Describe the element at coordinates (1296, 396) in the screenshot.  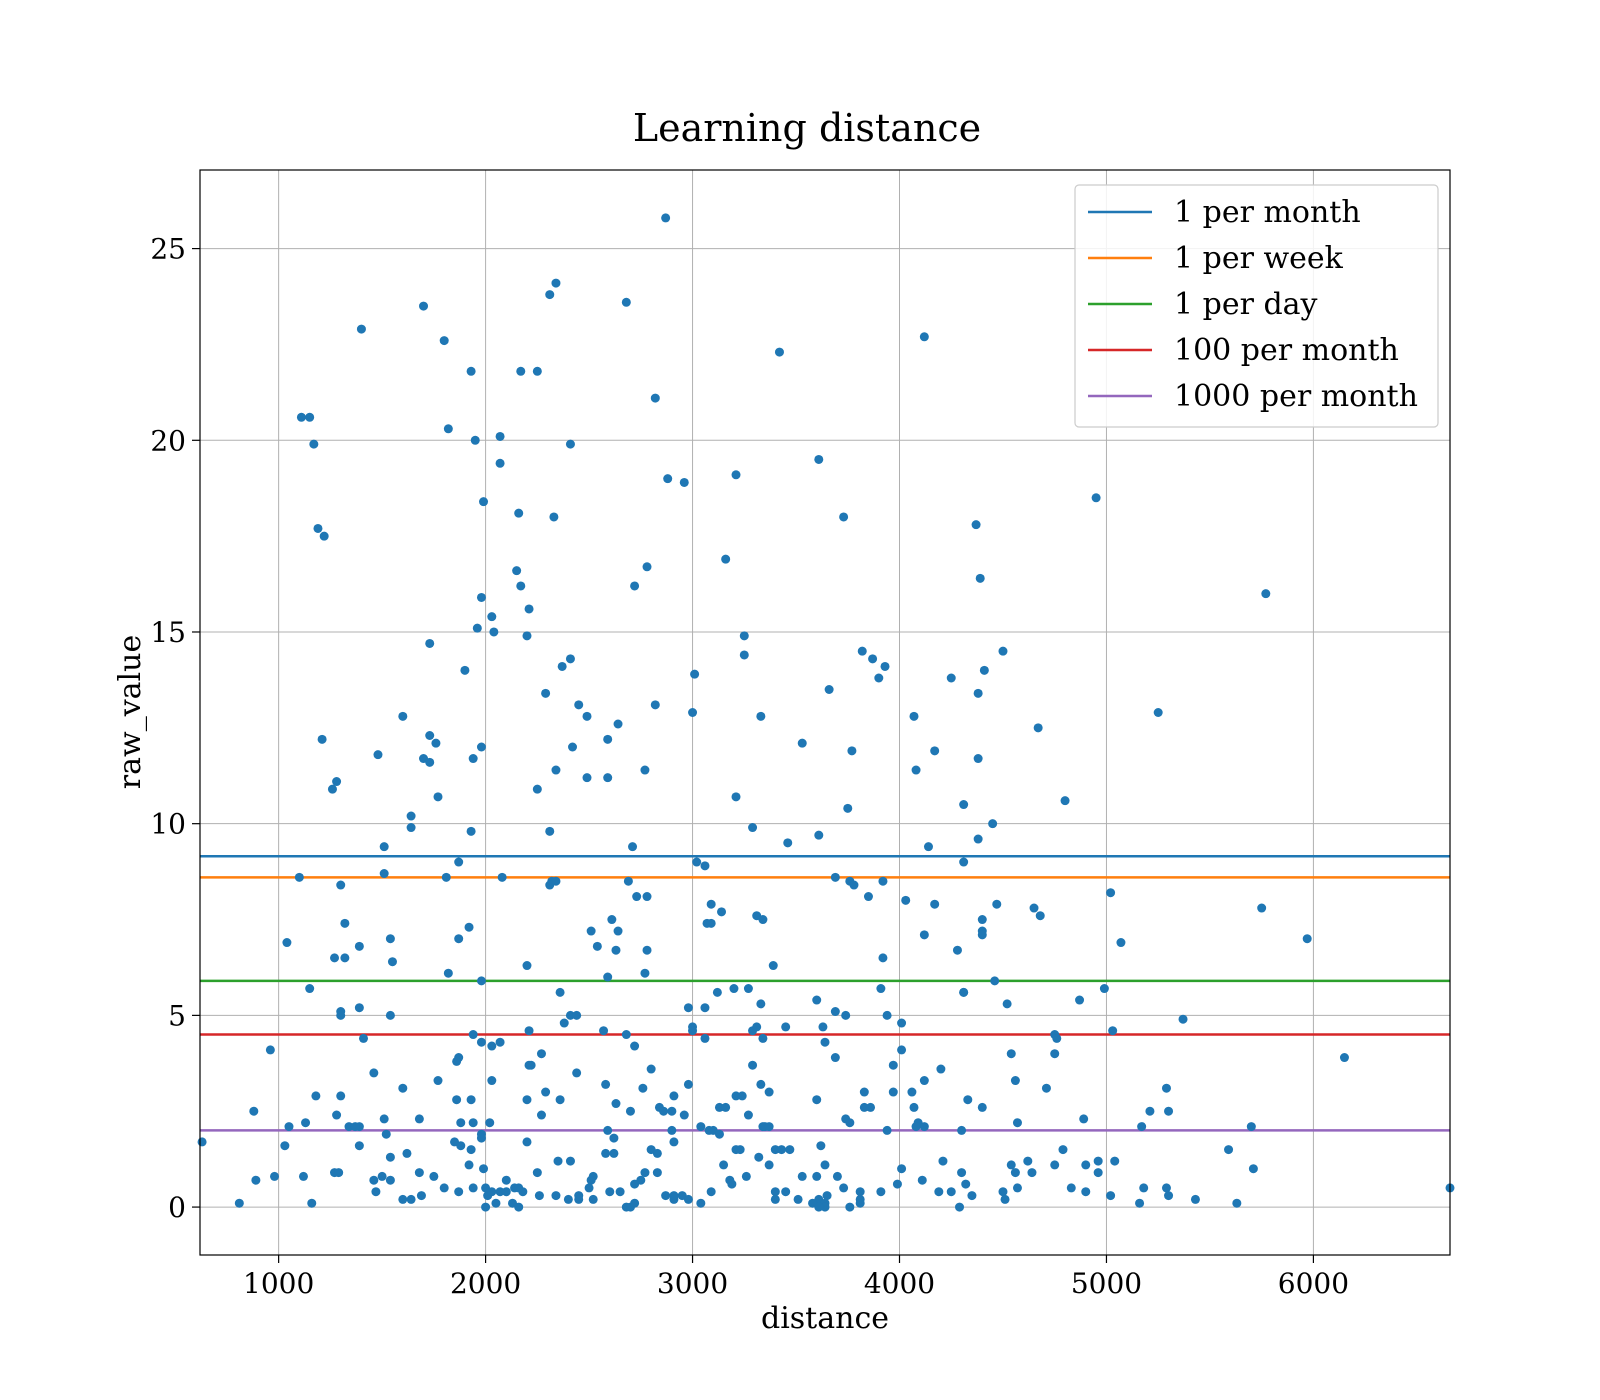
I see `legend-label: 1000 per month` at that location.